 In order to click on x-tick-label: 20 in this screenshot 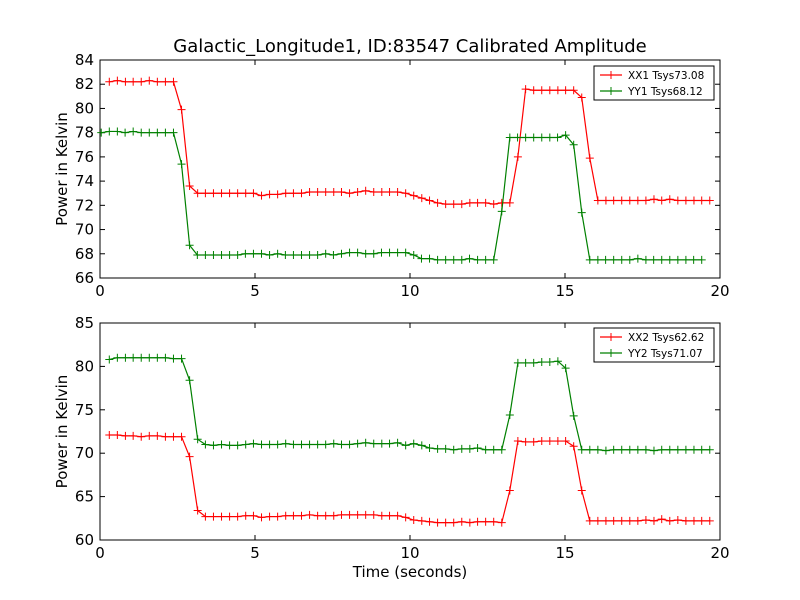, I will do `click(719, 291)`.